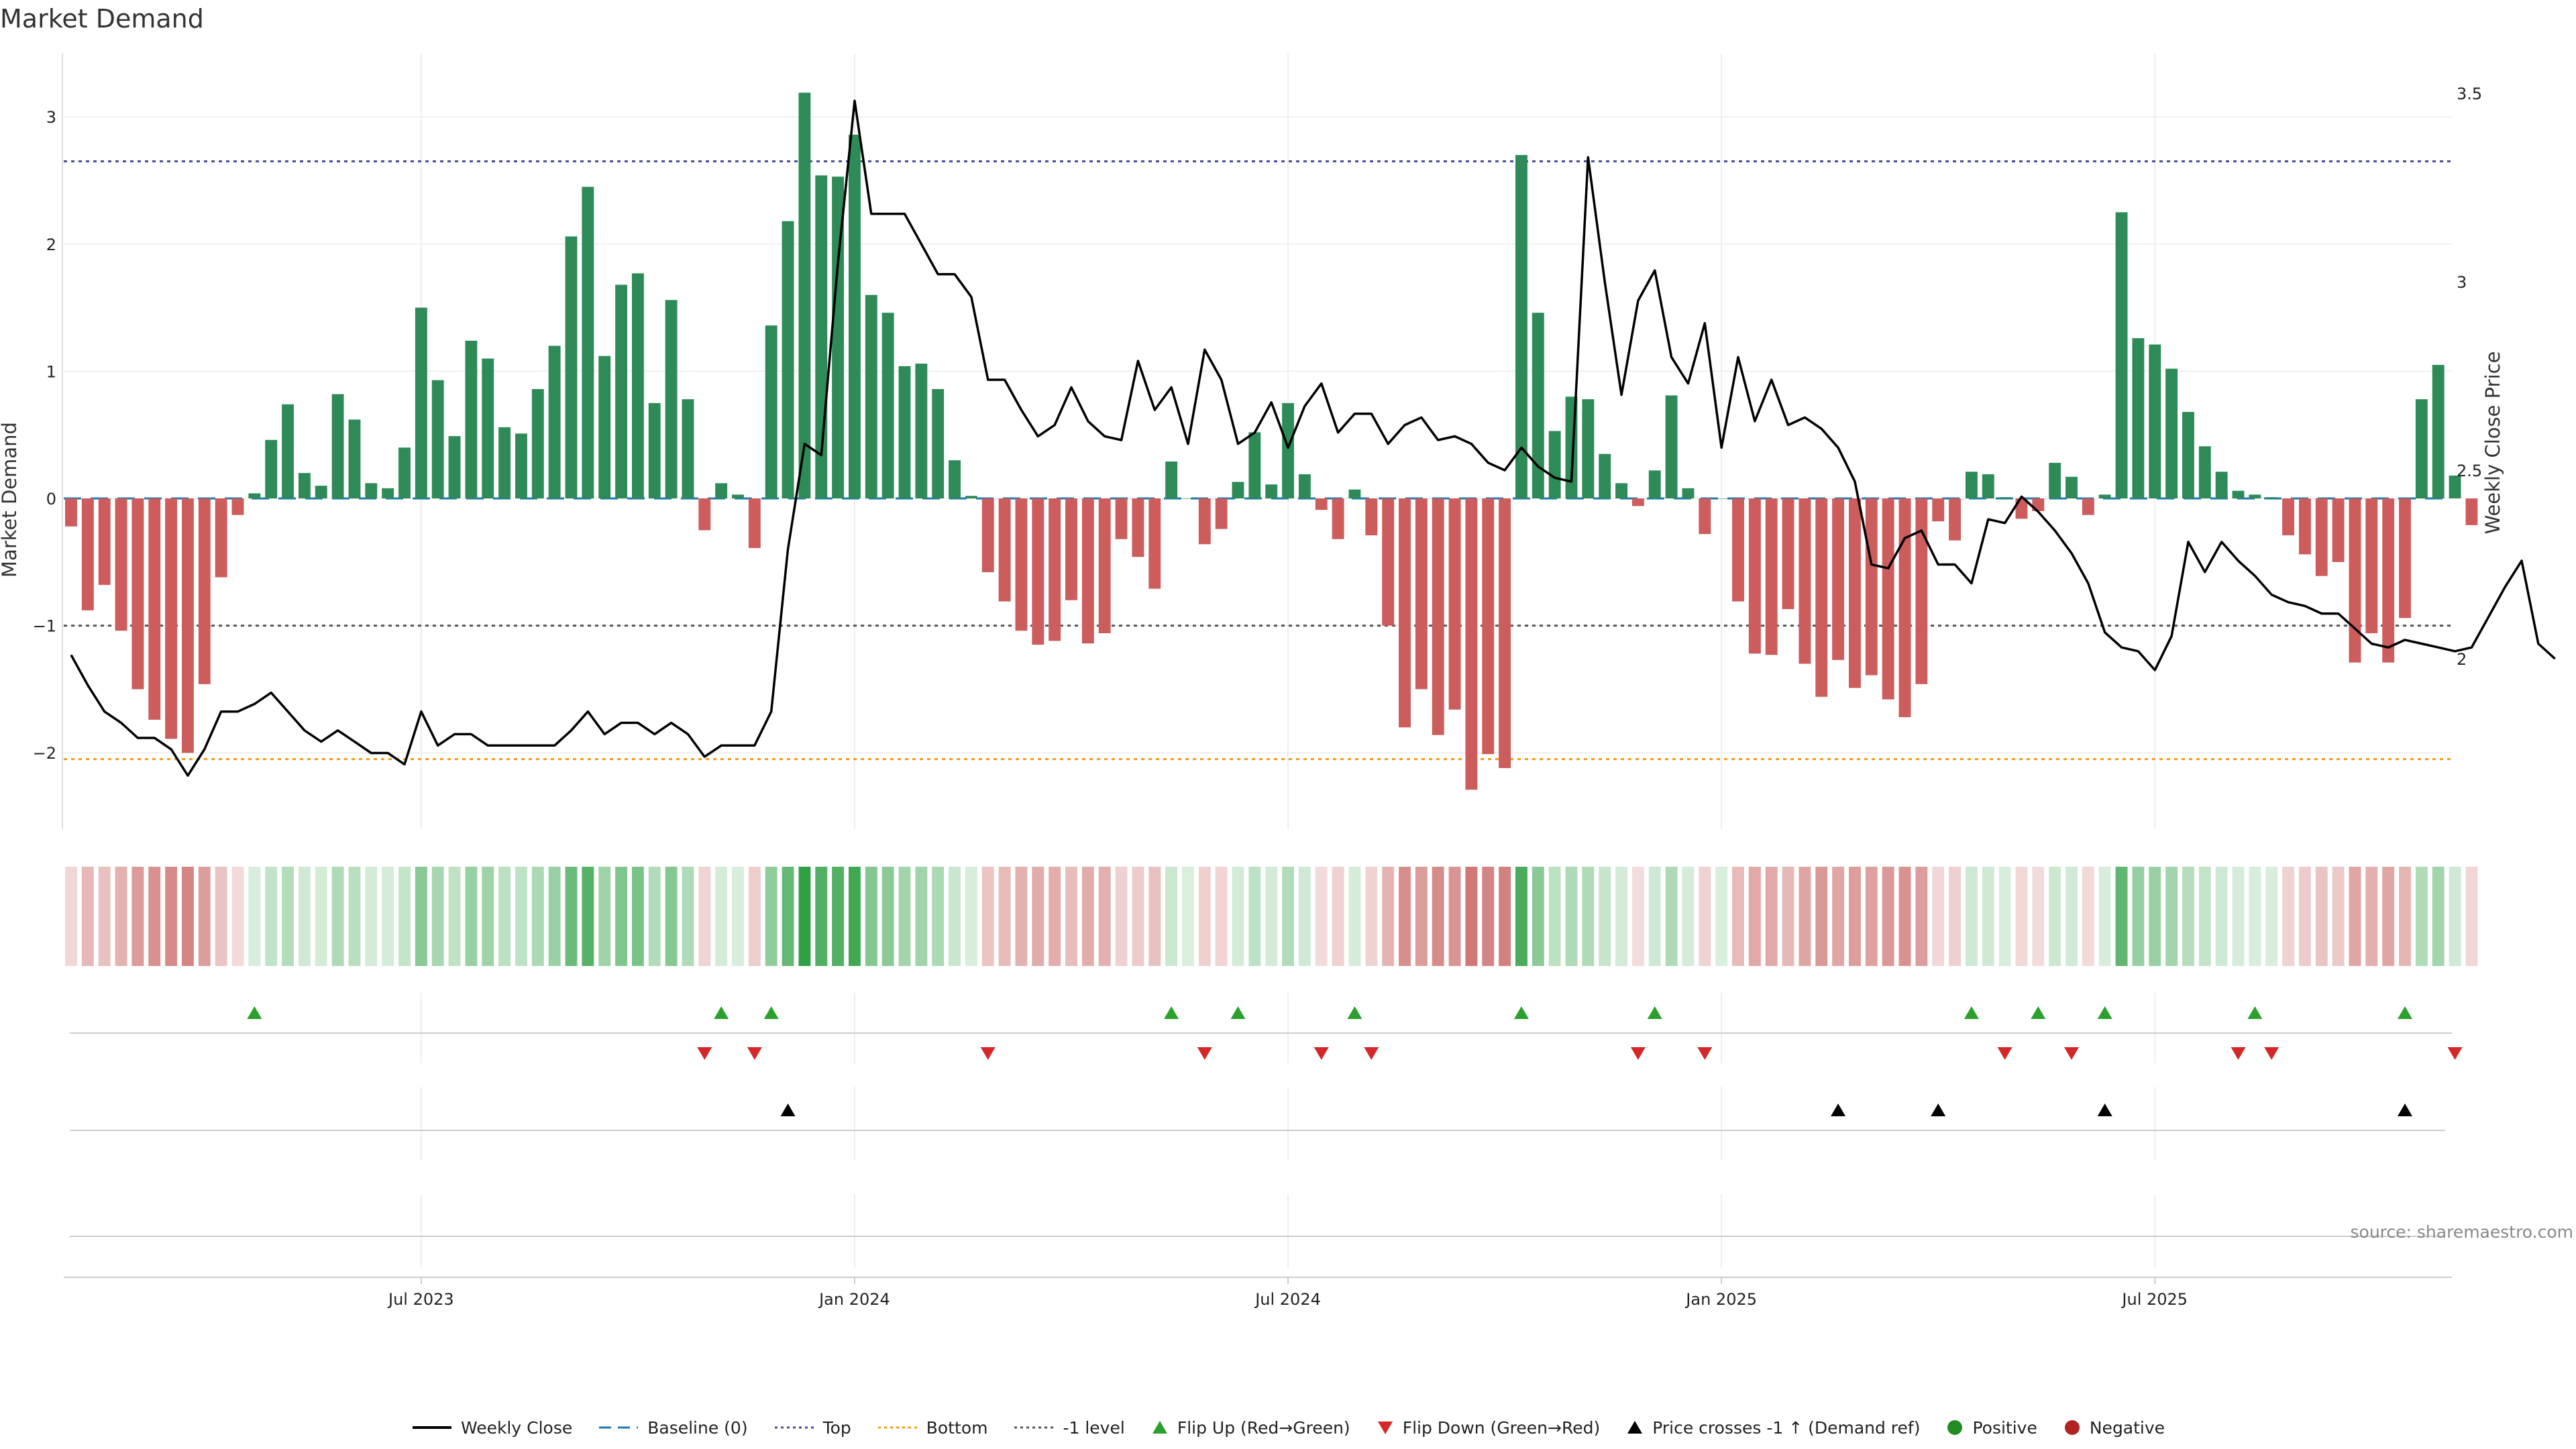 The width and height of the screenshot is (2576, 1449). I want to click on legend-triangle, so click(1635, 1427).